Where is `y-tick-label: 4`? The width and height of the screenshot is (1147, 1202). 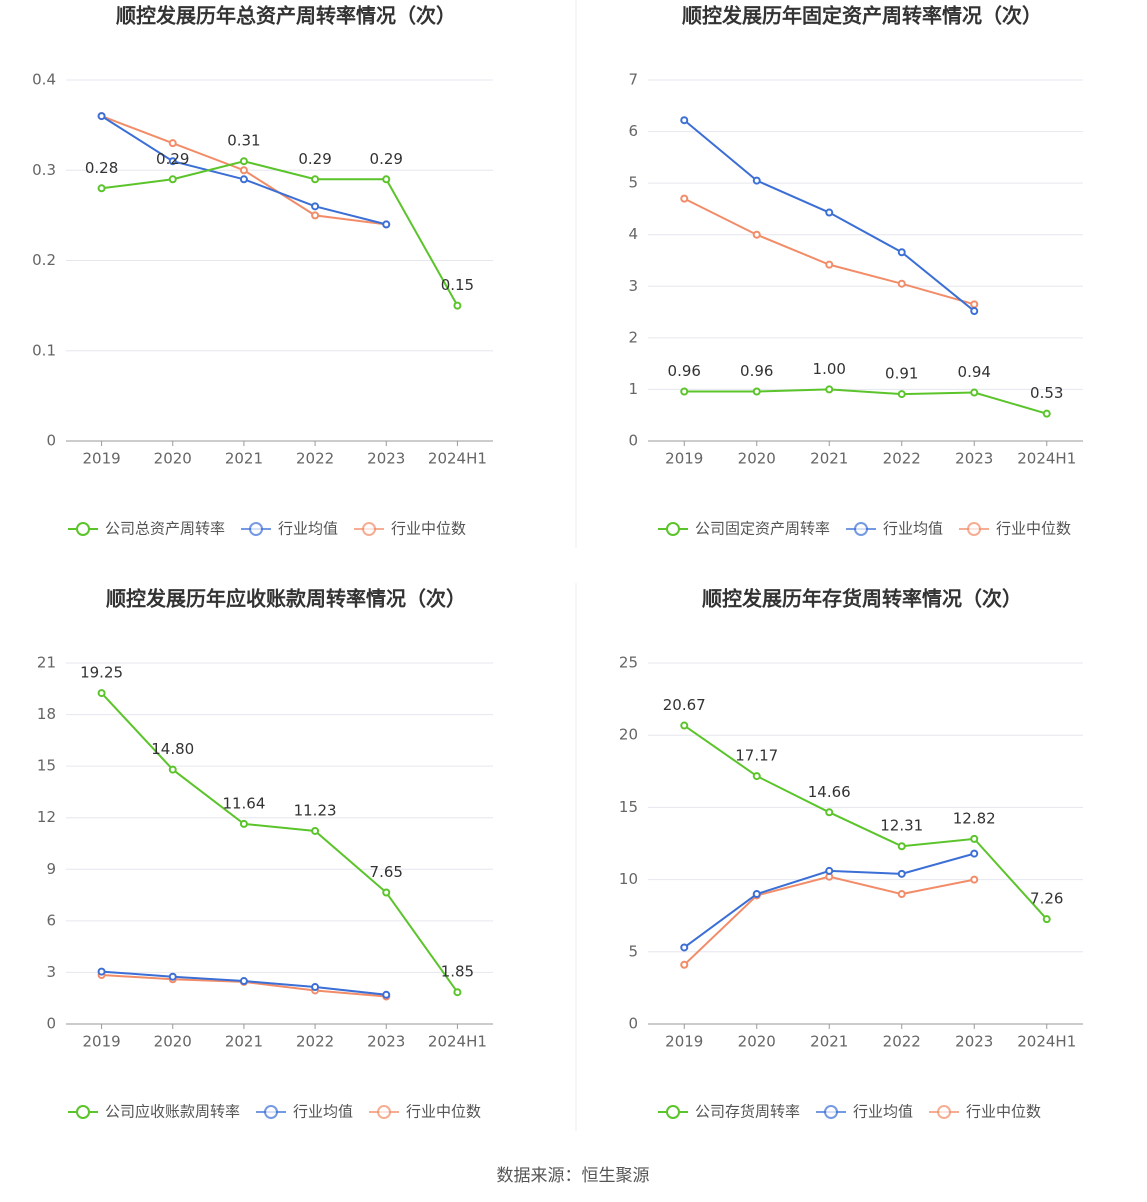 y-tick-label: 4 is located at coordinates (633, 234).